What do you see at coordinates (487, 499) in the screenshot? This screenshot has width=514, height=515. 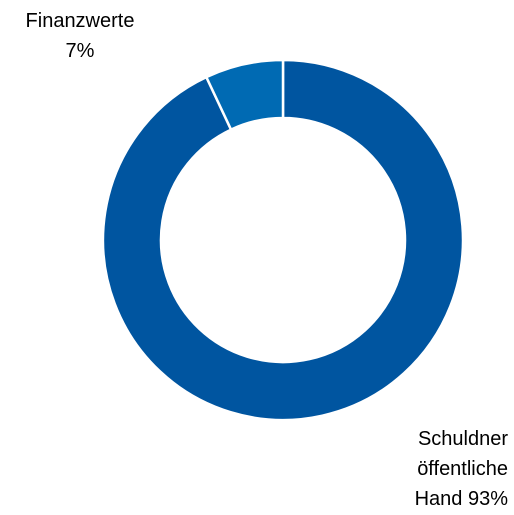 I see `value-label: 93%` at bounding box center [487, 499].